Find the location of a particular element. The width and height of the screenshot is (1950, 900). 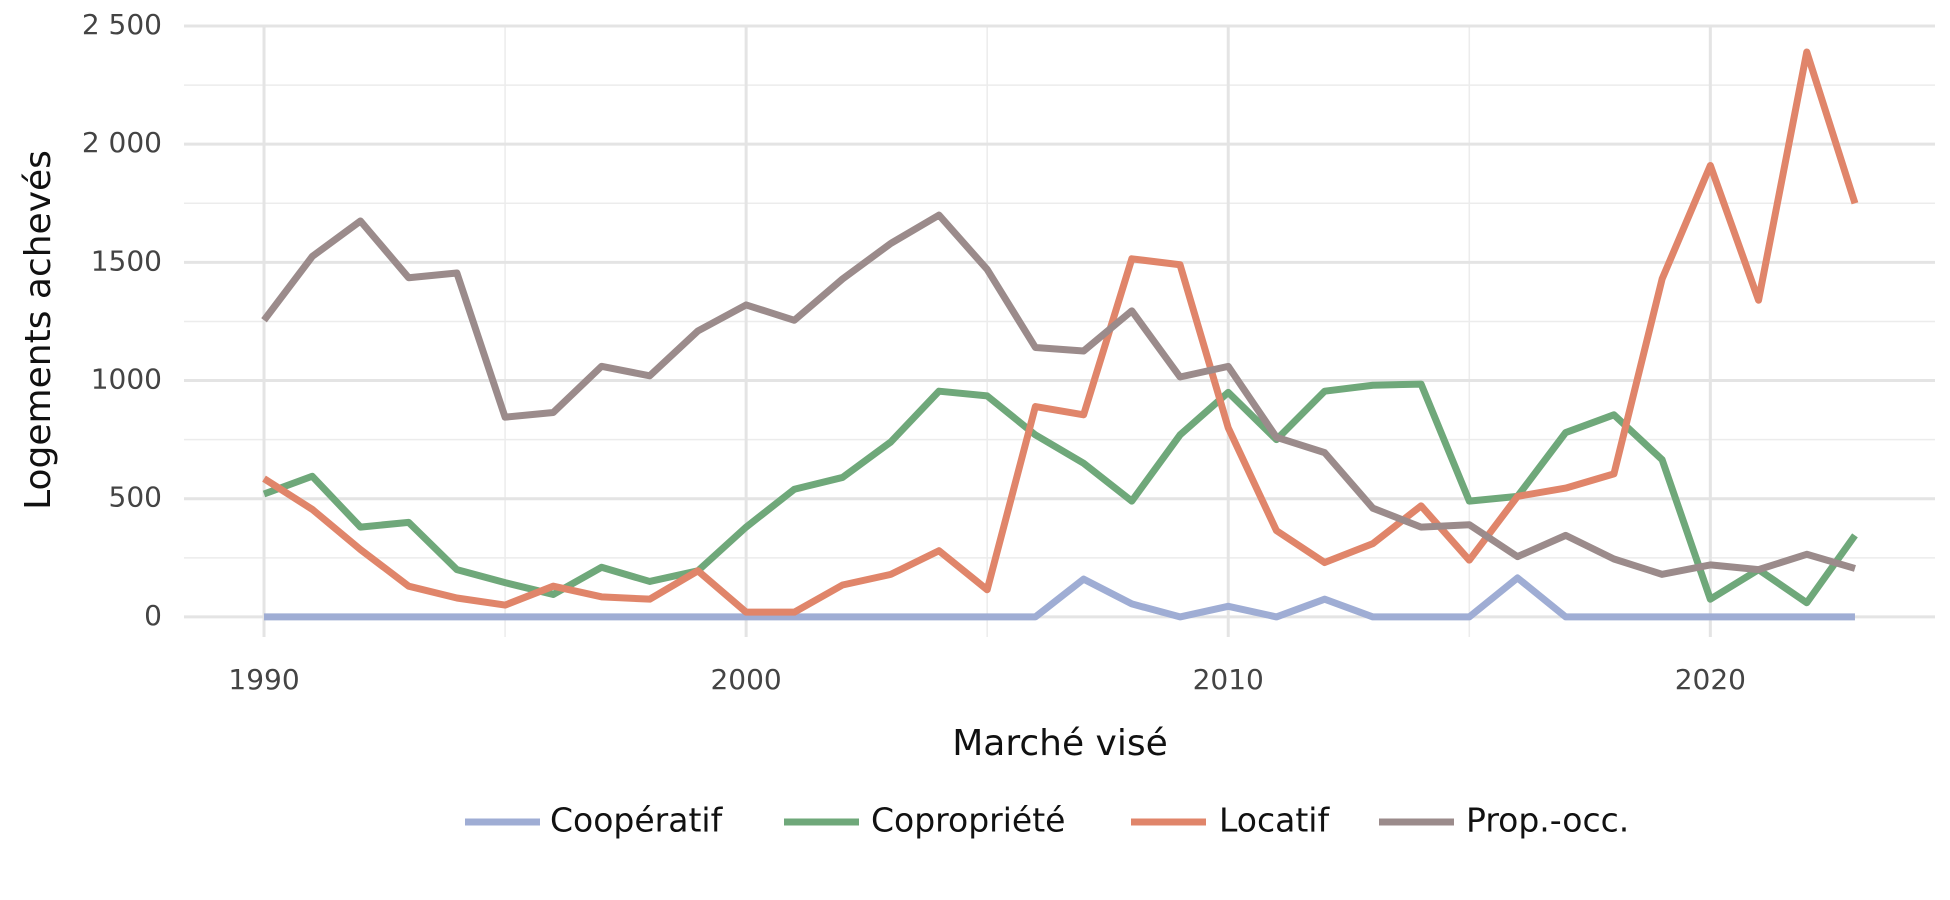

x-tick-label: 2020 is located at coordinates (1710, 679).